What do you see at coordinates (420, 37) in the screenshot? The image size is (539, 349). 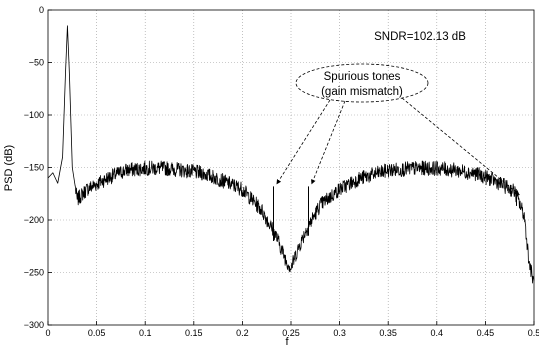 I see `sndr-annotation: SNDR=102.13 dB` at bounding box center [420, 37].